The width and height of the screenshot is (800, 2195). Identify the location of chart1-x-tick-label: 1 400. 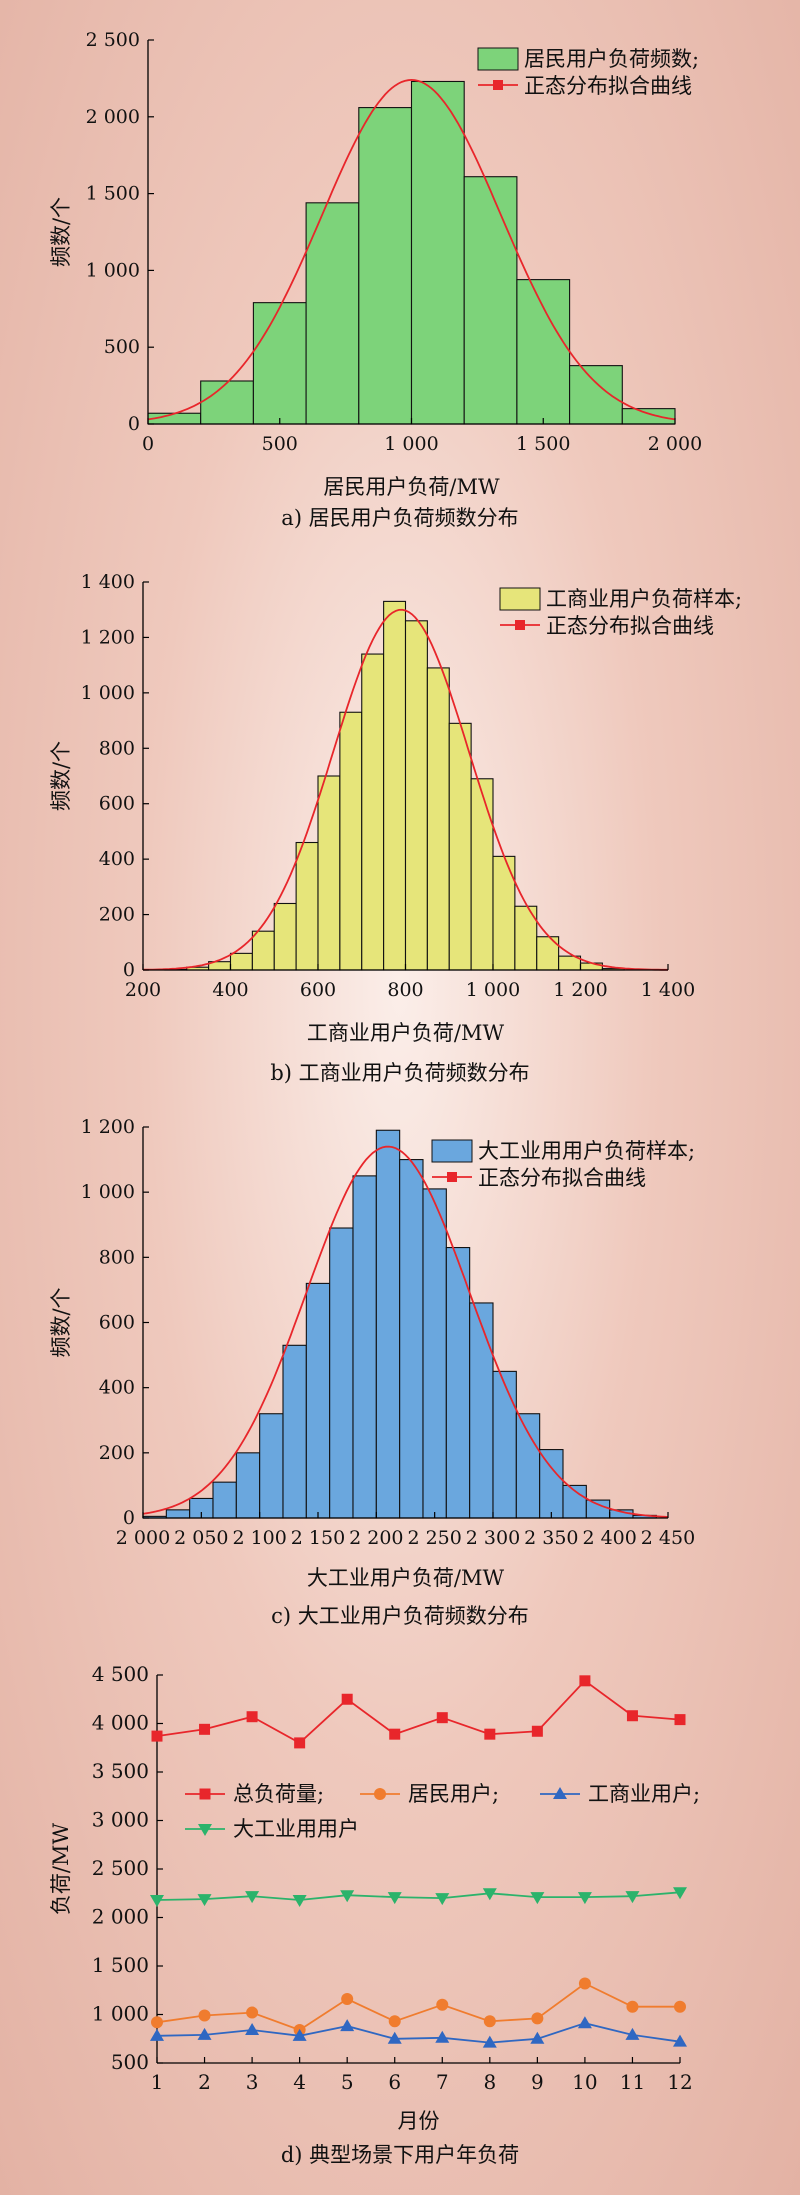
(668, 990).